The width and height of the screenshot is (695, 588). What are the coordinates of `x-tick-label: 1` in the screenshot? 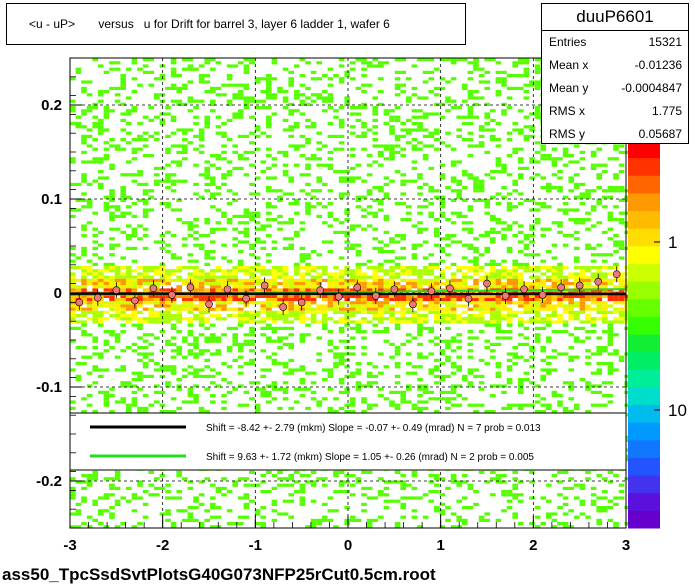 It's located at (440, 545).